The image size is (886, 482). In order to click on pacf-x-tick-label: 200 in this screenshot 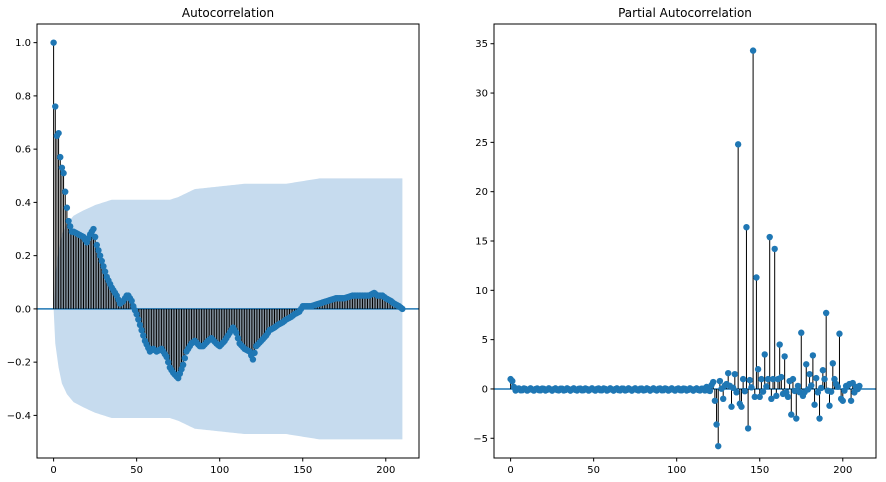, I will do `click(842, 470)`.